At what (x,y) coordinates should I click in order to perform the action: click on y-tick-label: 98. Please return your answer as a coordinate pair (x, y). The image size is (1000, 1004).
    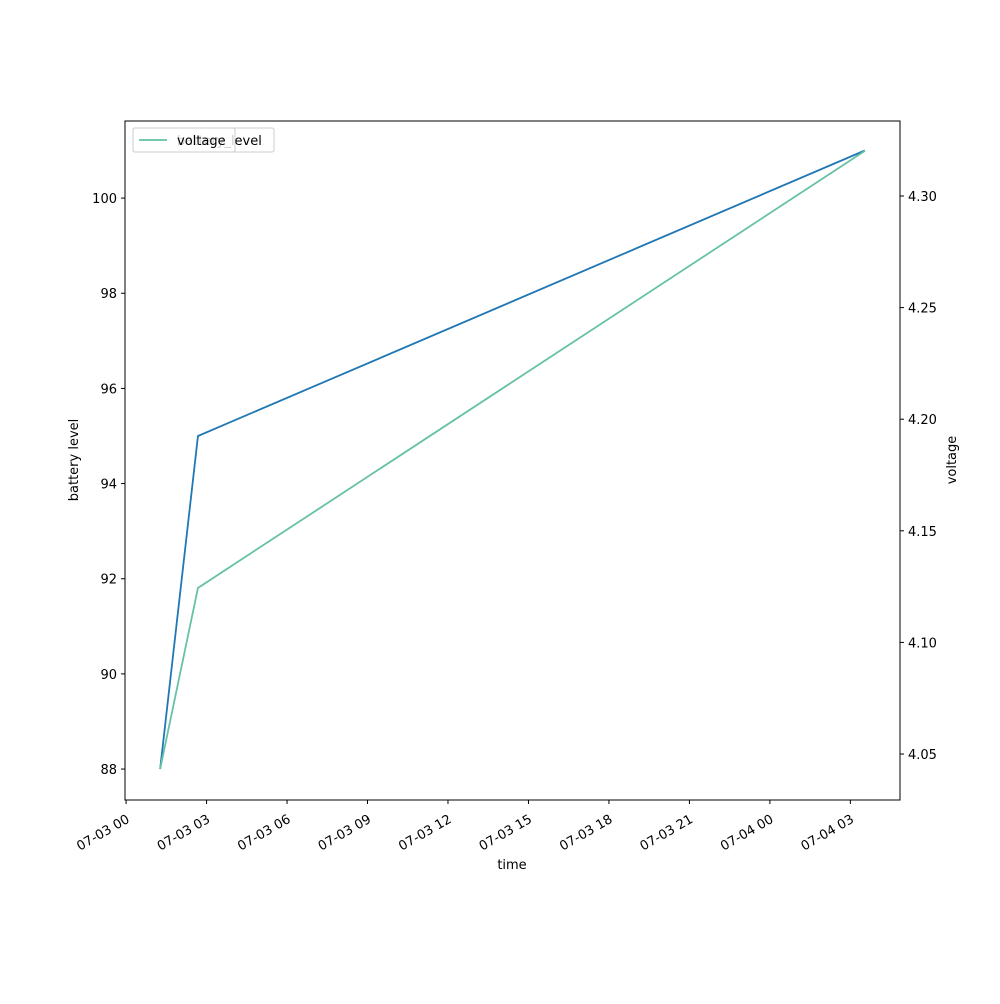
    Looking at the image, I should click on (108, 294).